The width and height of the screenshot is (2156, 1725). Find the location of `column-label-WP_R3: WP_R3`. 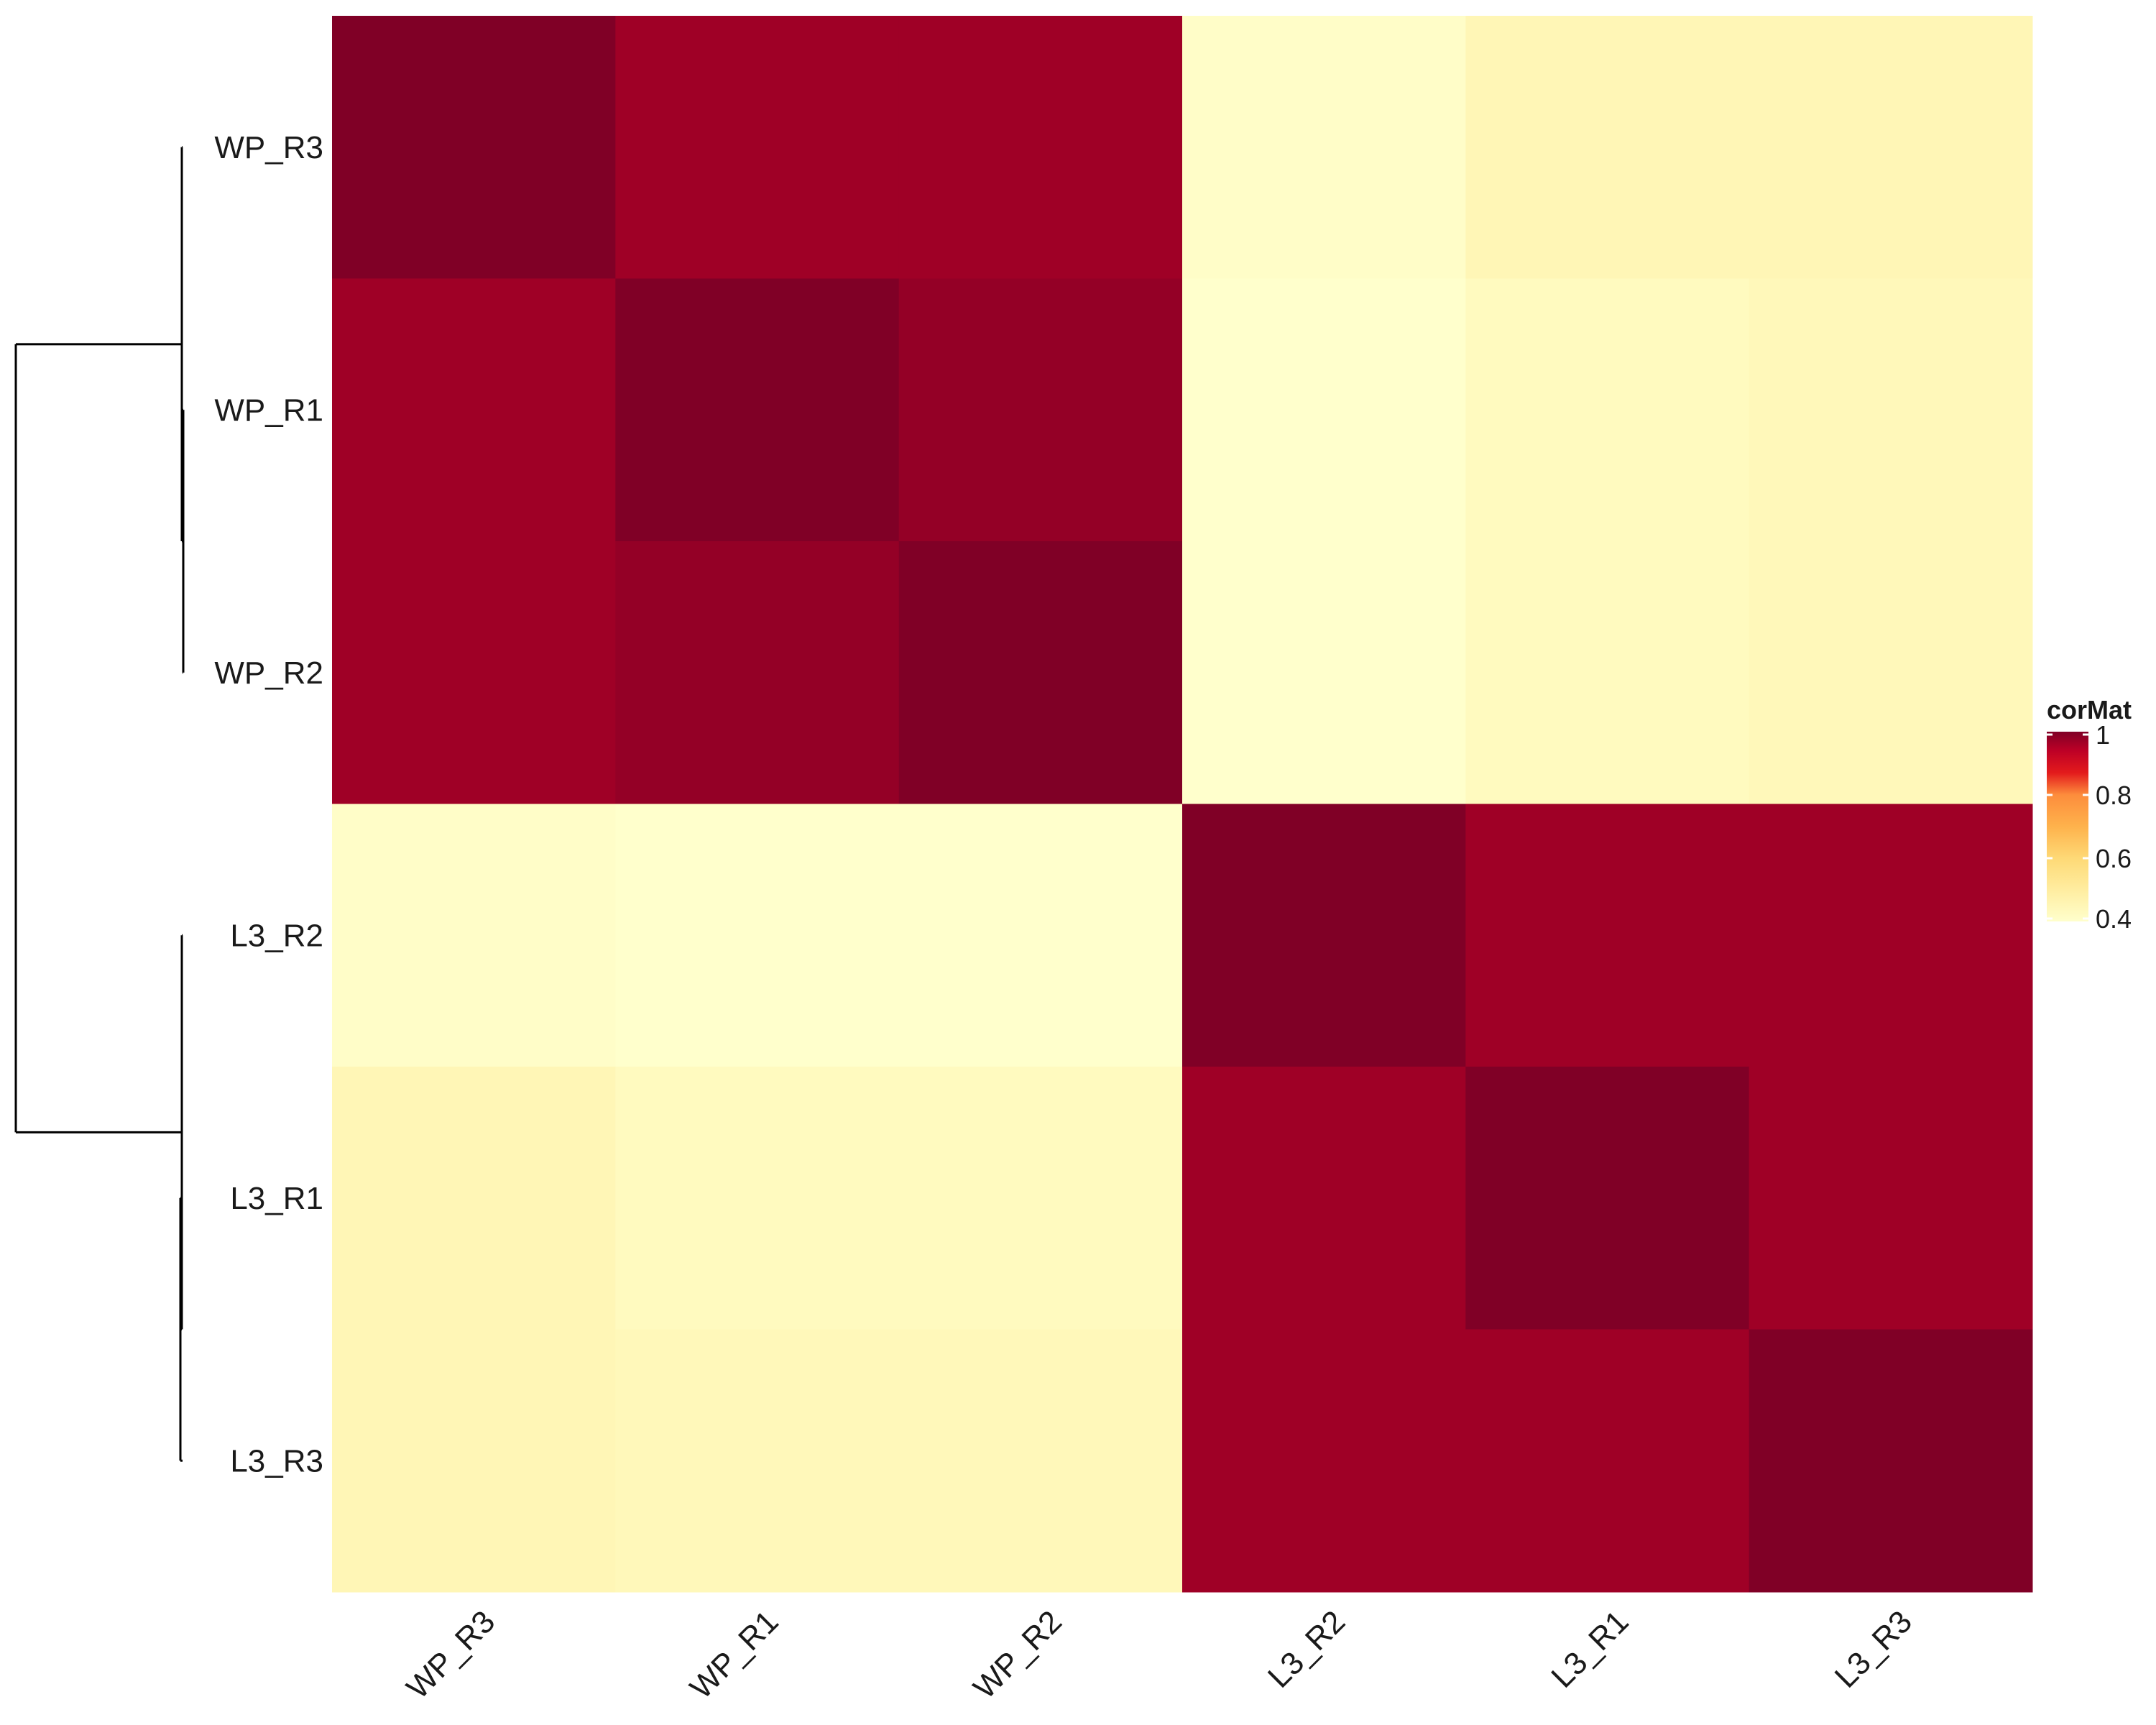

column-label-WP_R3: WP_R3 is located at coordinates (451, 1655).